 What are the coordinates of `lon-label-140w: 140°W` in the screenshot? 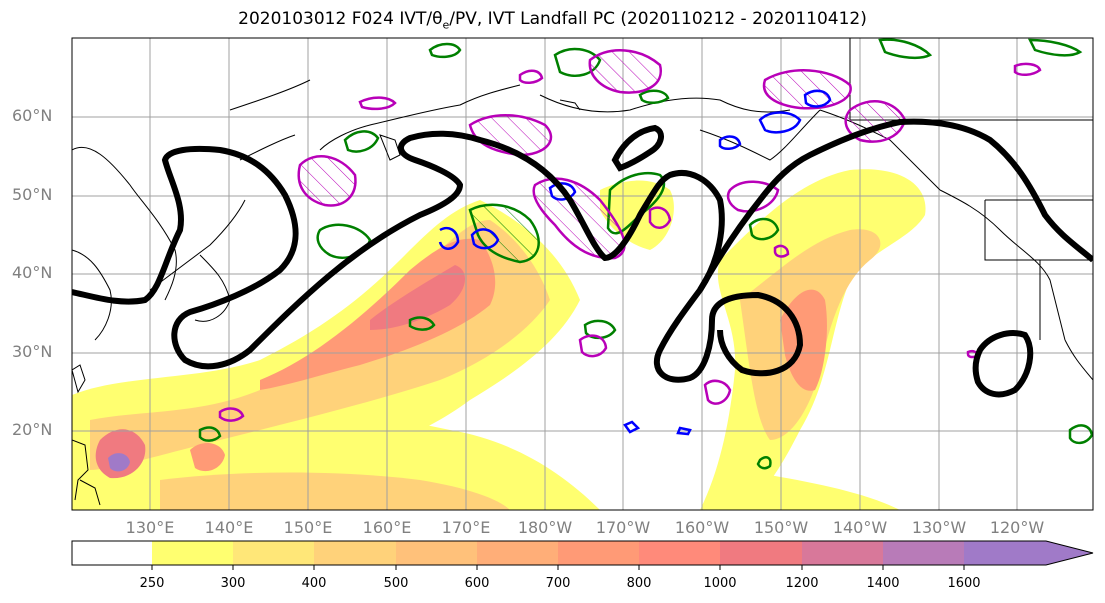 It's located at (860, 527).